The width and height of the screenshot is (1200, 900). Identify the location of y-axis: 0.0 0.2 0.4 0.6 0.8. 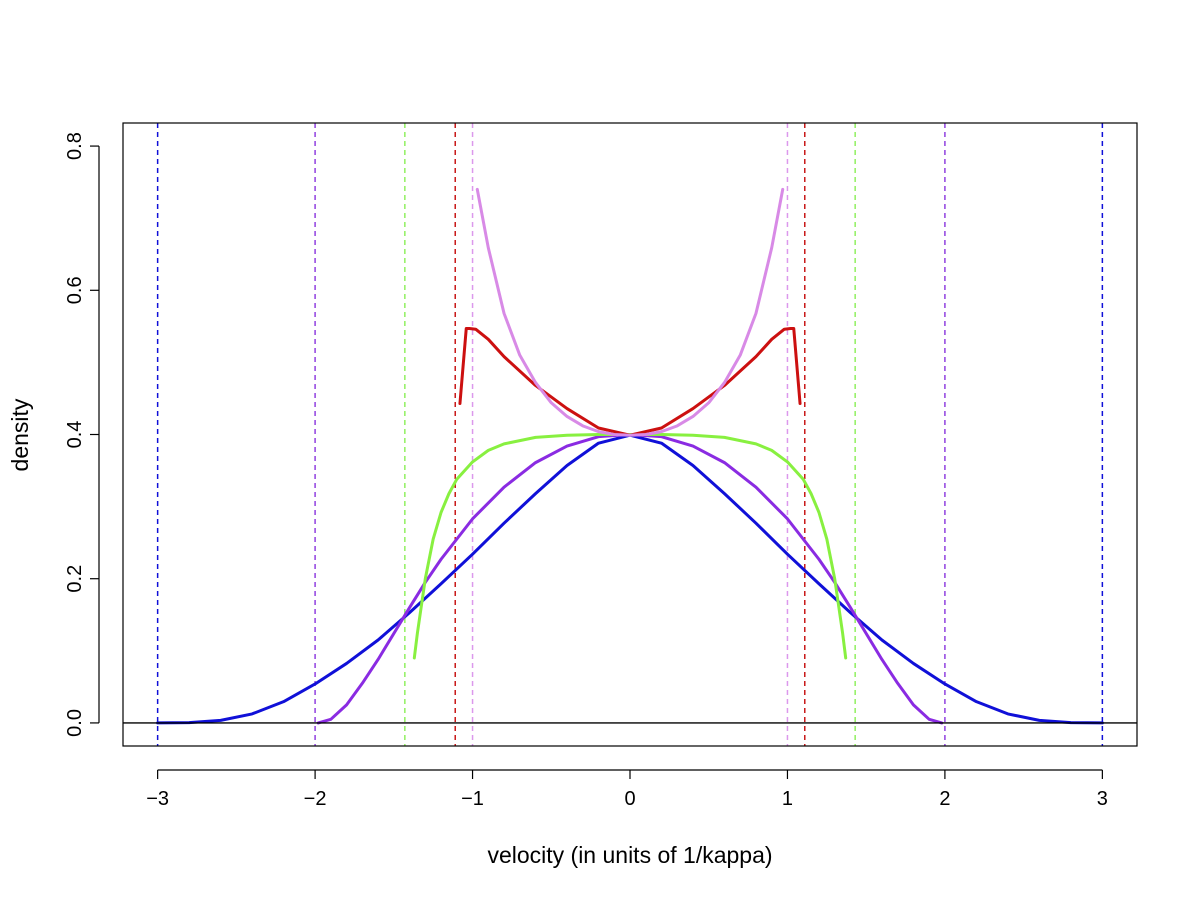
(82, 434).